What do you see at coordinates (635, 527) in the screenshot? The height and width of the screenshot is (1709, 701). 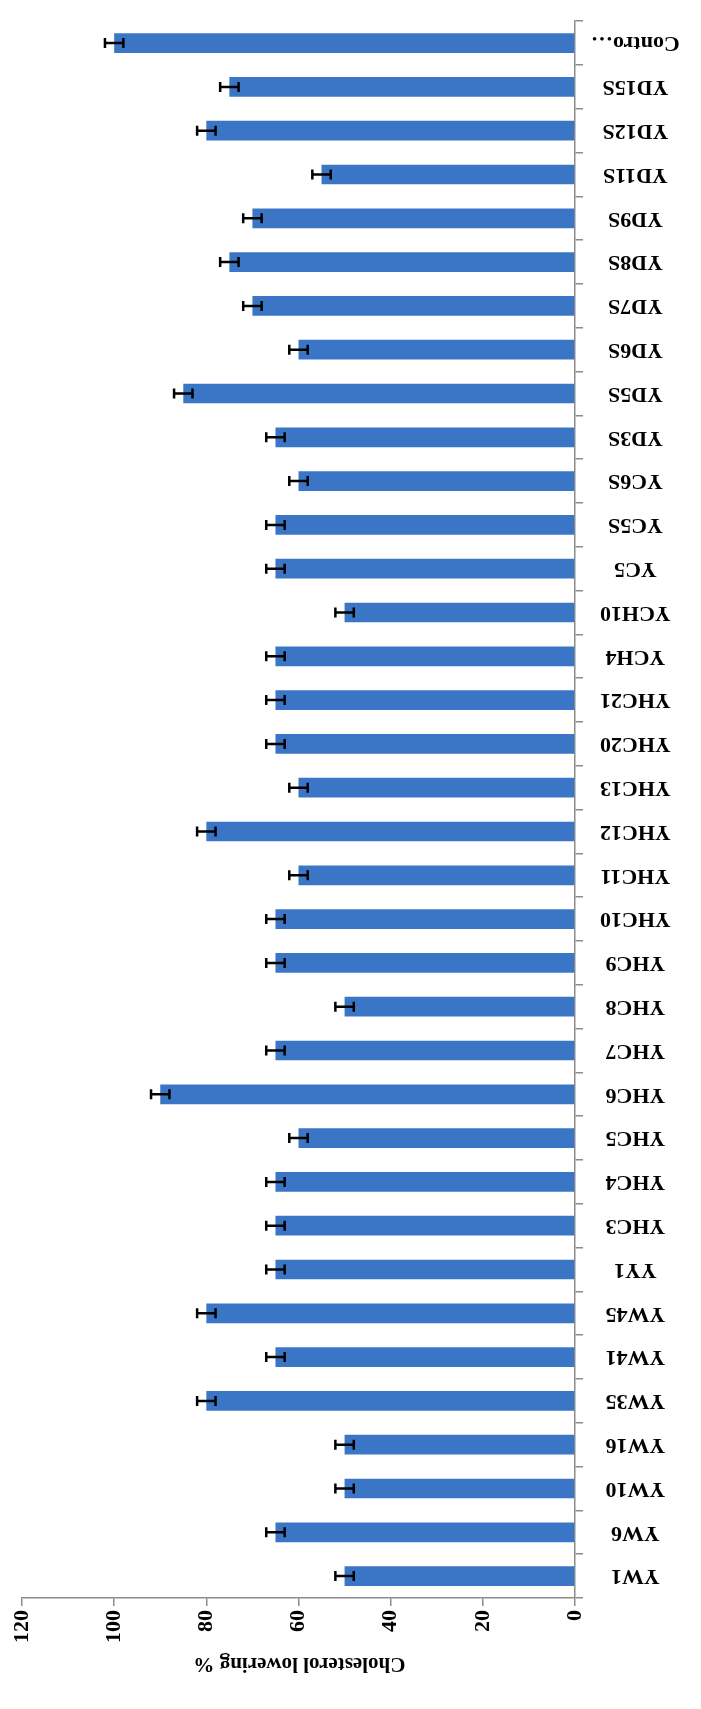 I see `y-tick-label: YC5S` at bounding box center [635, 527].